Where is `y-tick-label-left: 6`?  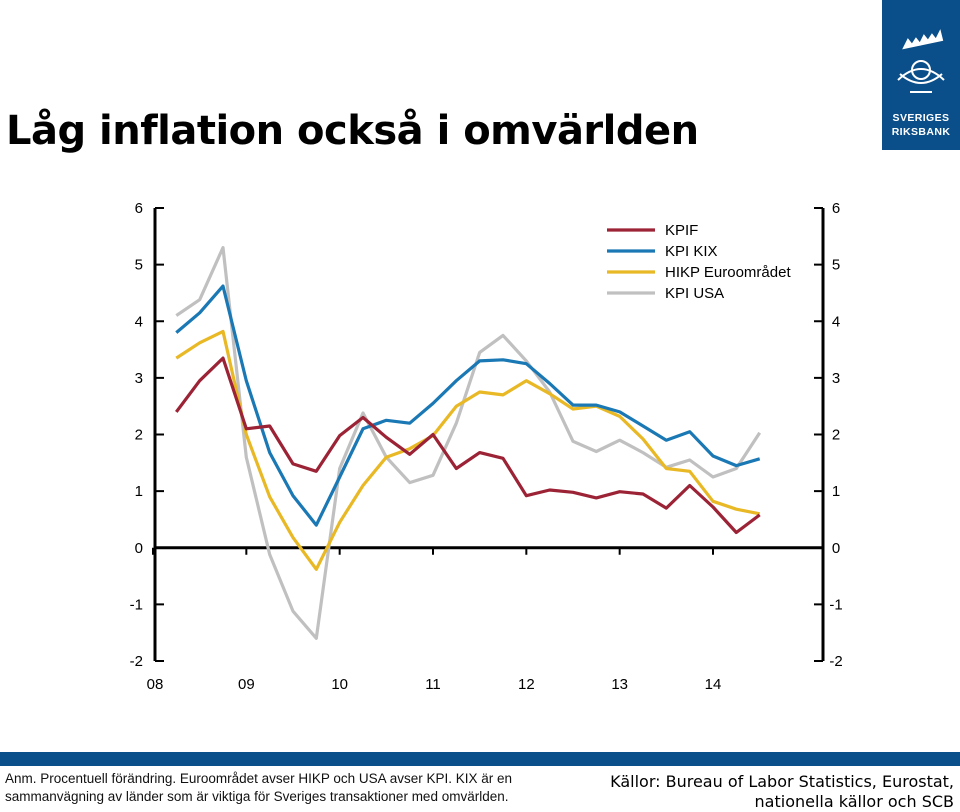
y-tick-label-left: 6 is located at coordinates (139, 208).